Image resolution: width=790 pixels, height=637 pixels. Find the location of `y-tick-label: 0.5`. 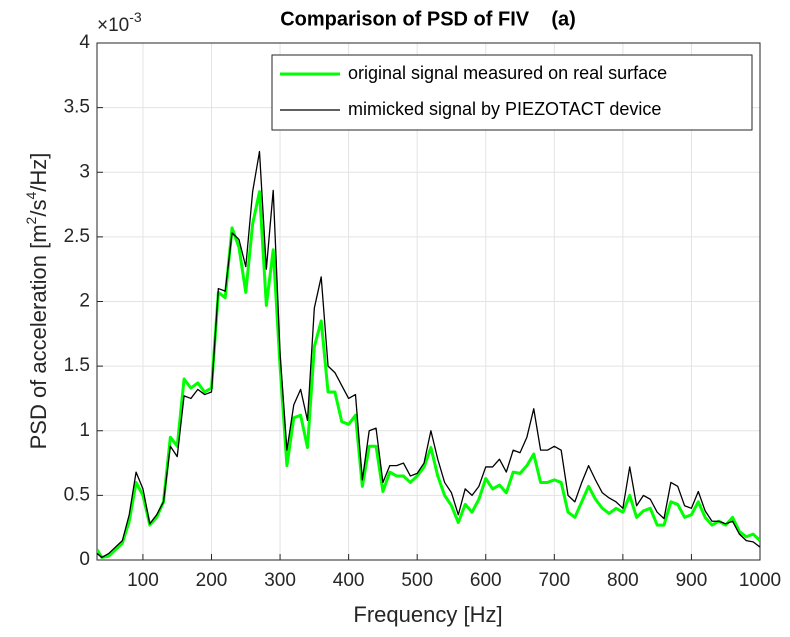

y-tick-label: 0.5 is located at coordinates (77, 494).